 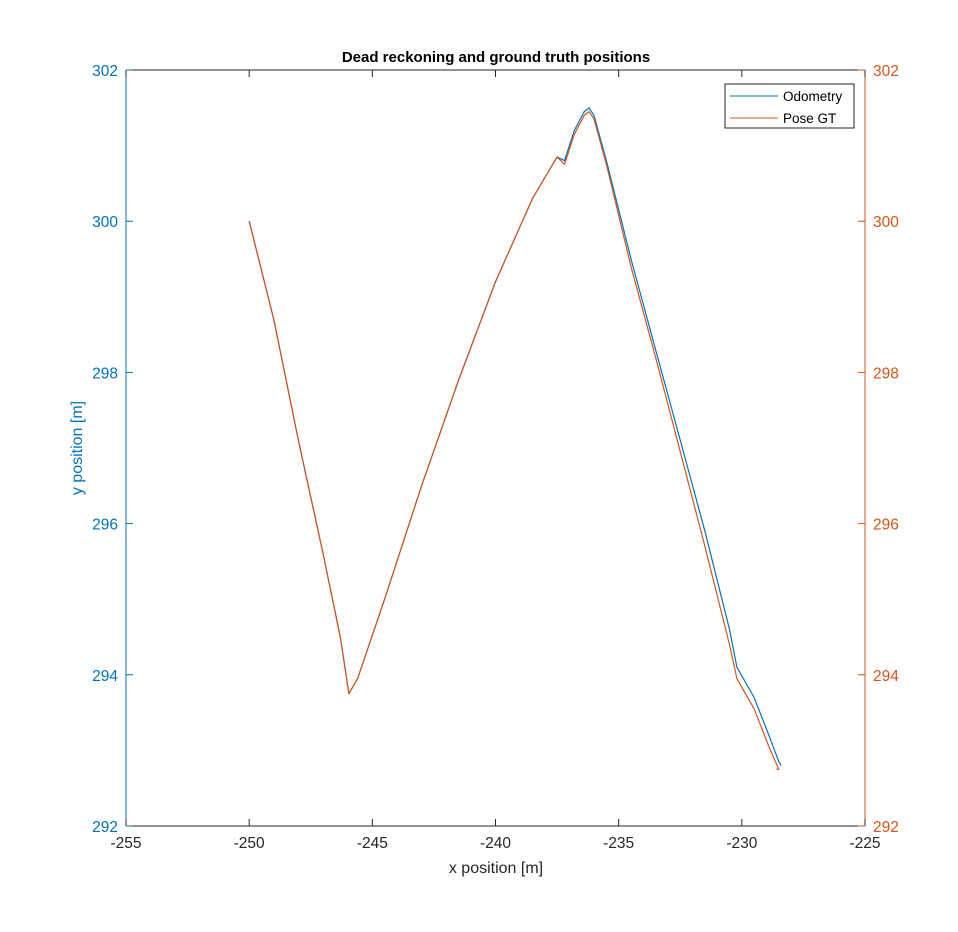 What do you see at coordinates (105, 827) in the screenshot?
I see `y-left-tick-label: 292` at bounding box center [105, 827].